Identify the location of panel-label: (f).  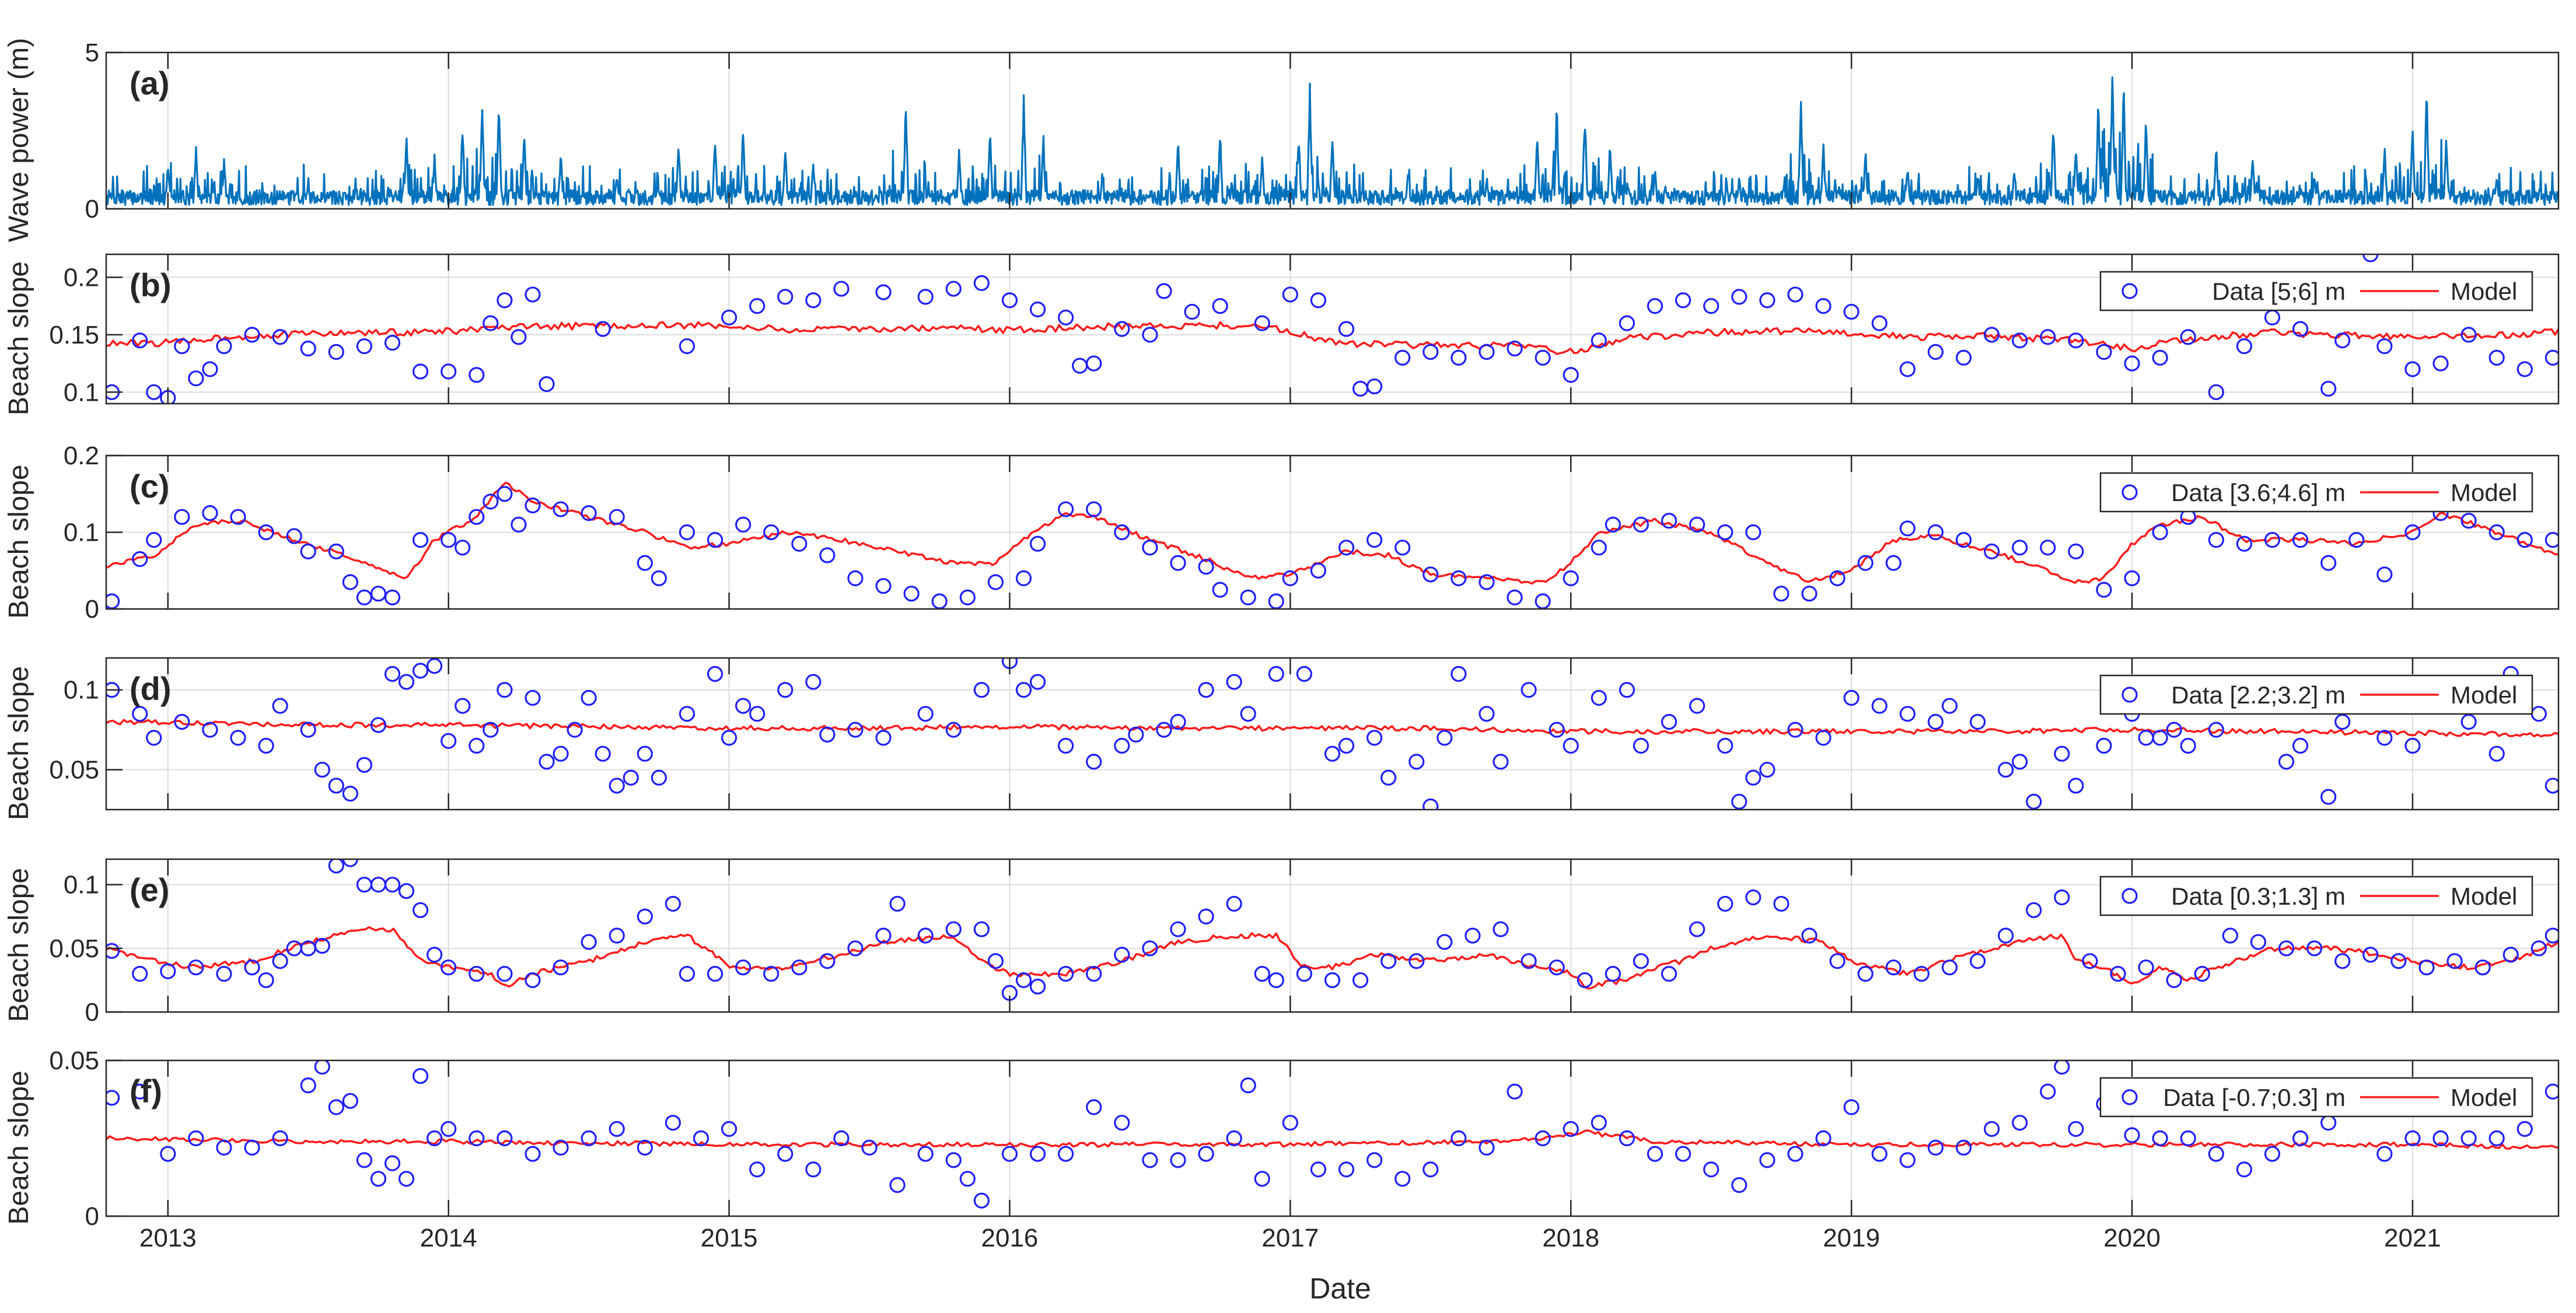
(146, 1091).